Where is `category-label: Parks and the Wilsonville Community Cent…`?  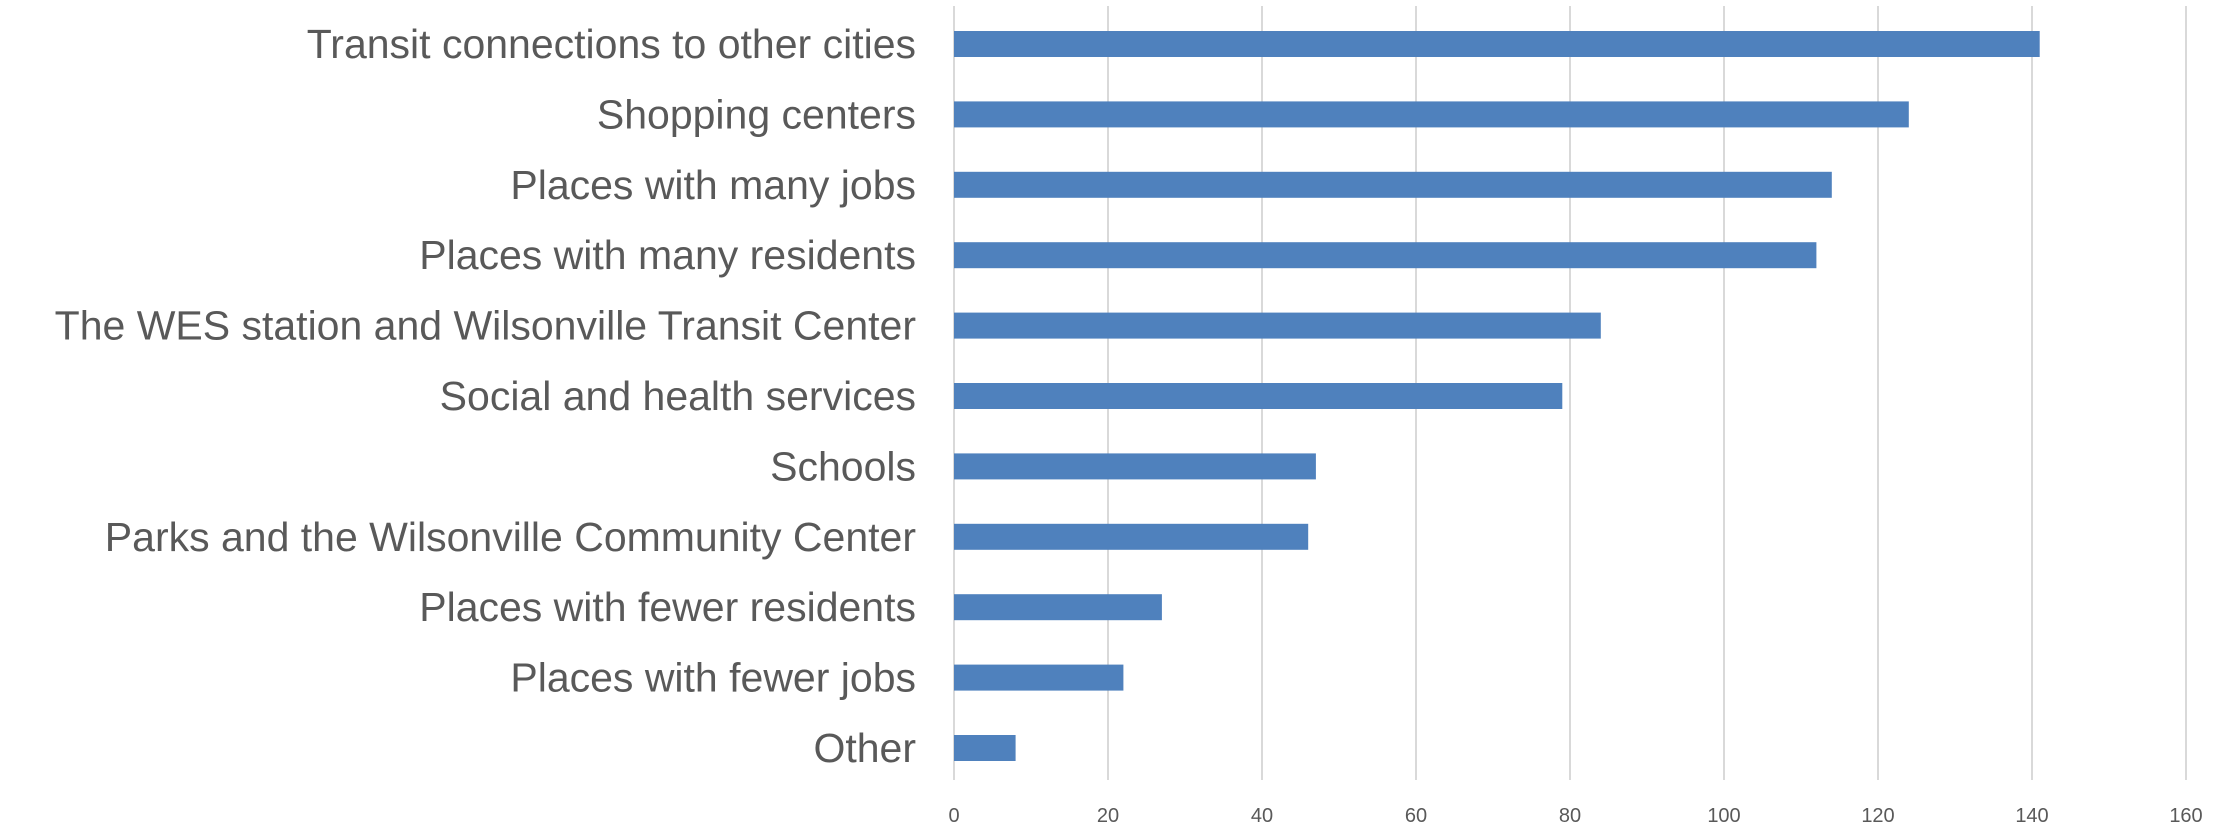 category-label: Parks and the Wilsonville Community Cent… is located at coordinates (510, 537).